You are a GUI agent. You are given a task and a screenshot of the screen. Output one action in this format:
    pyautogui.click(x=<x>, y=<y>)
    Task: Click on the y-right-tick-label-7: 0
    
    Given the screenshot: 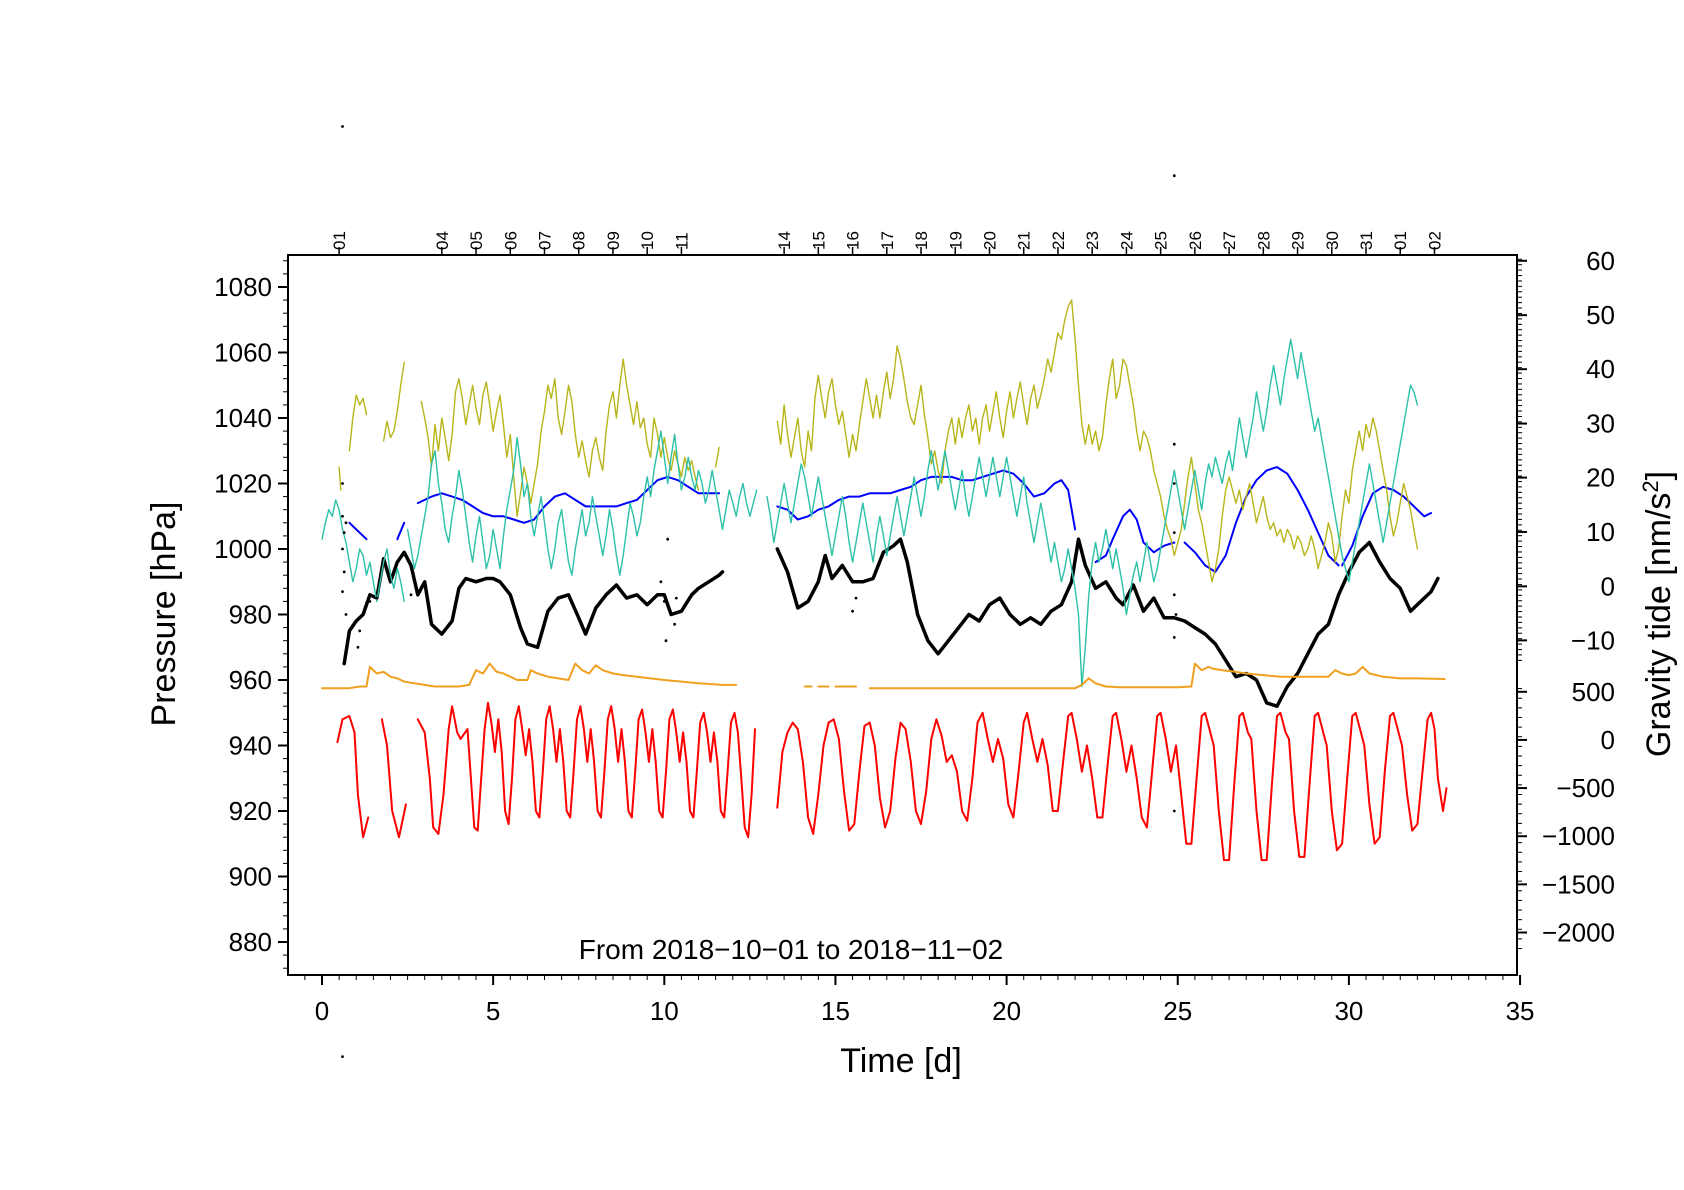 What is the action you would take?
    pyautogui.click(x=1608, y=586)
    